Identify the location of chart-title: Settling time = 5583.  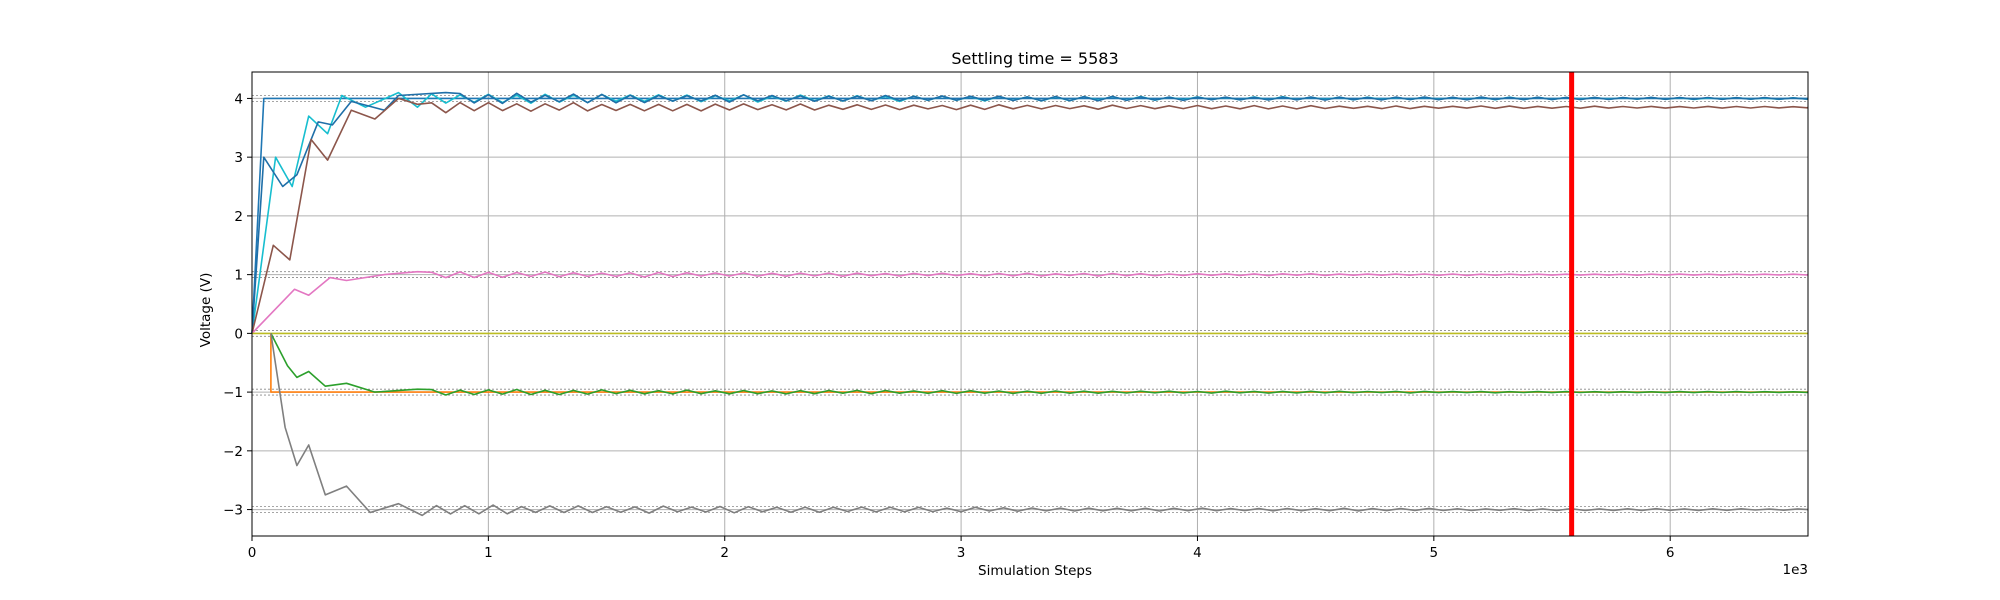
(1034, 58).